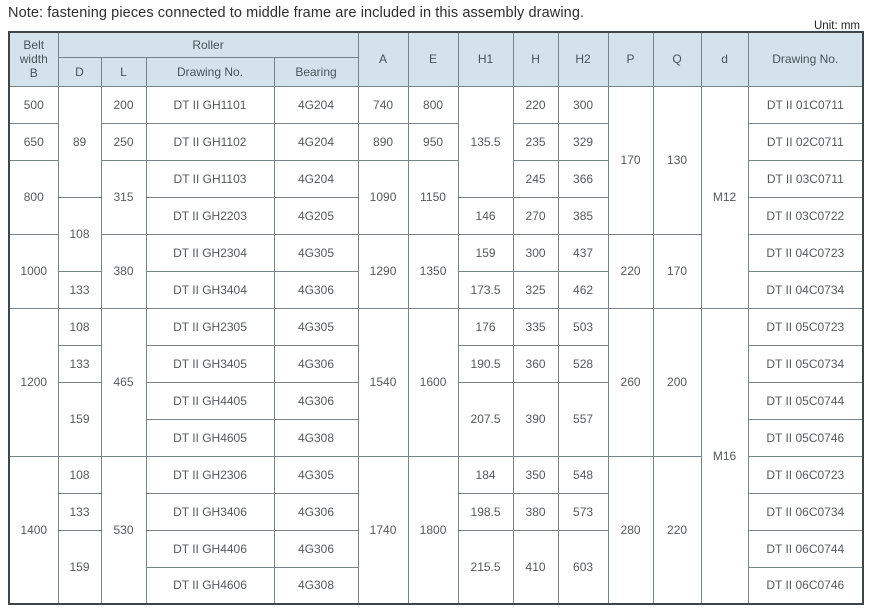 The image size is (870, 615). Describe the element at coordinates (33, 530) in the screenshot. I see `cell-belt-width: 1400` at that location.